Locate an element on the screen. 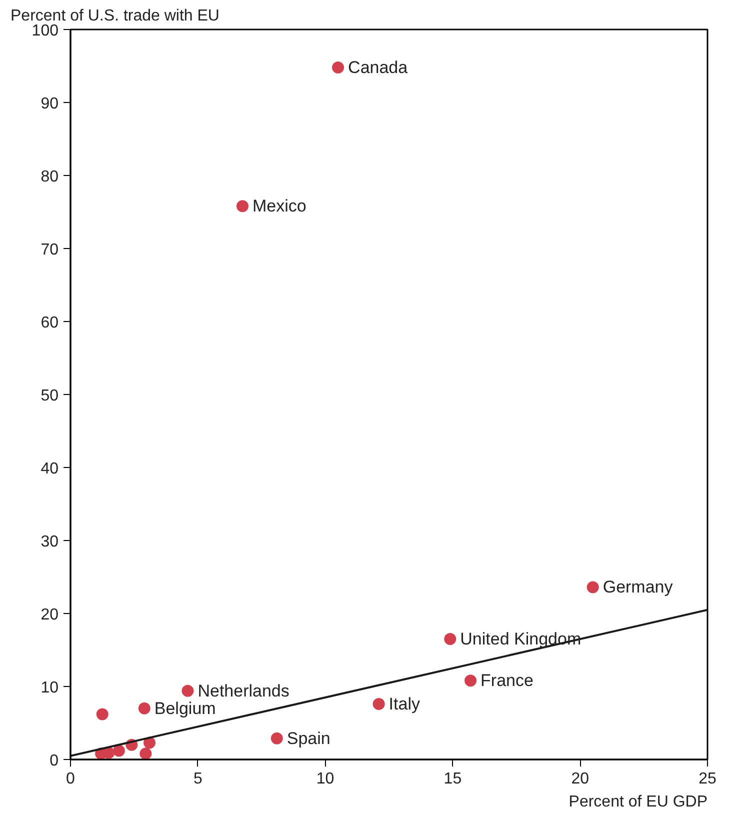 This screenshot has width=743, height=829. x-tick-label: 10 is located at coordinates (325, 779).